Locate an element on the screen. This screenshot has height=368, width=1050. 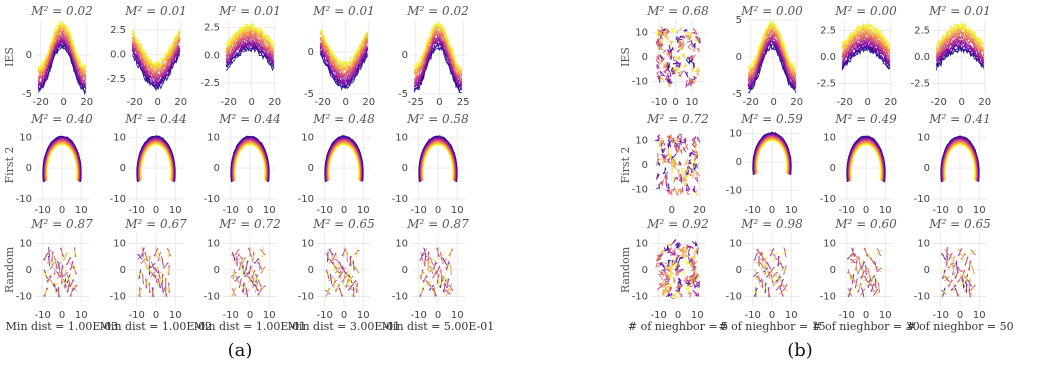
x-tick-label: 10 is located at coordinates (363, 315).